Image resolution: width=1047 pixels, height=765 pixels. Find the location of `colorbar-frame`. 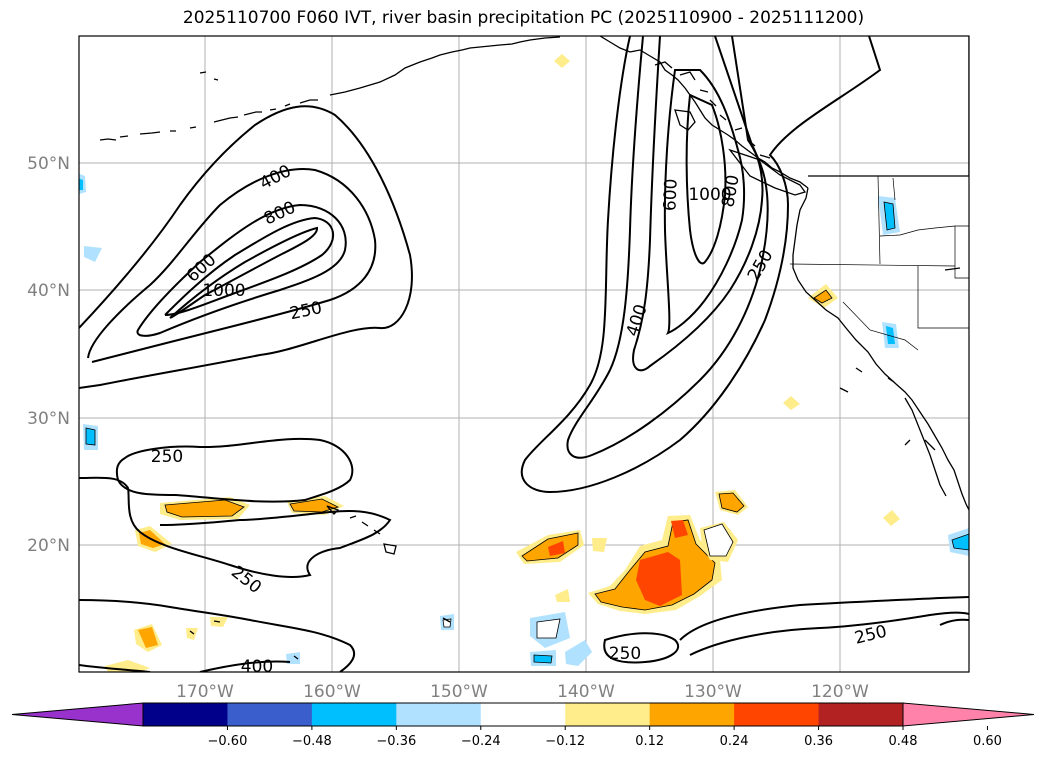

colorbar-frame is located at coordinates (523, 714).